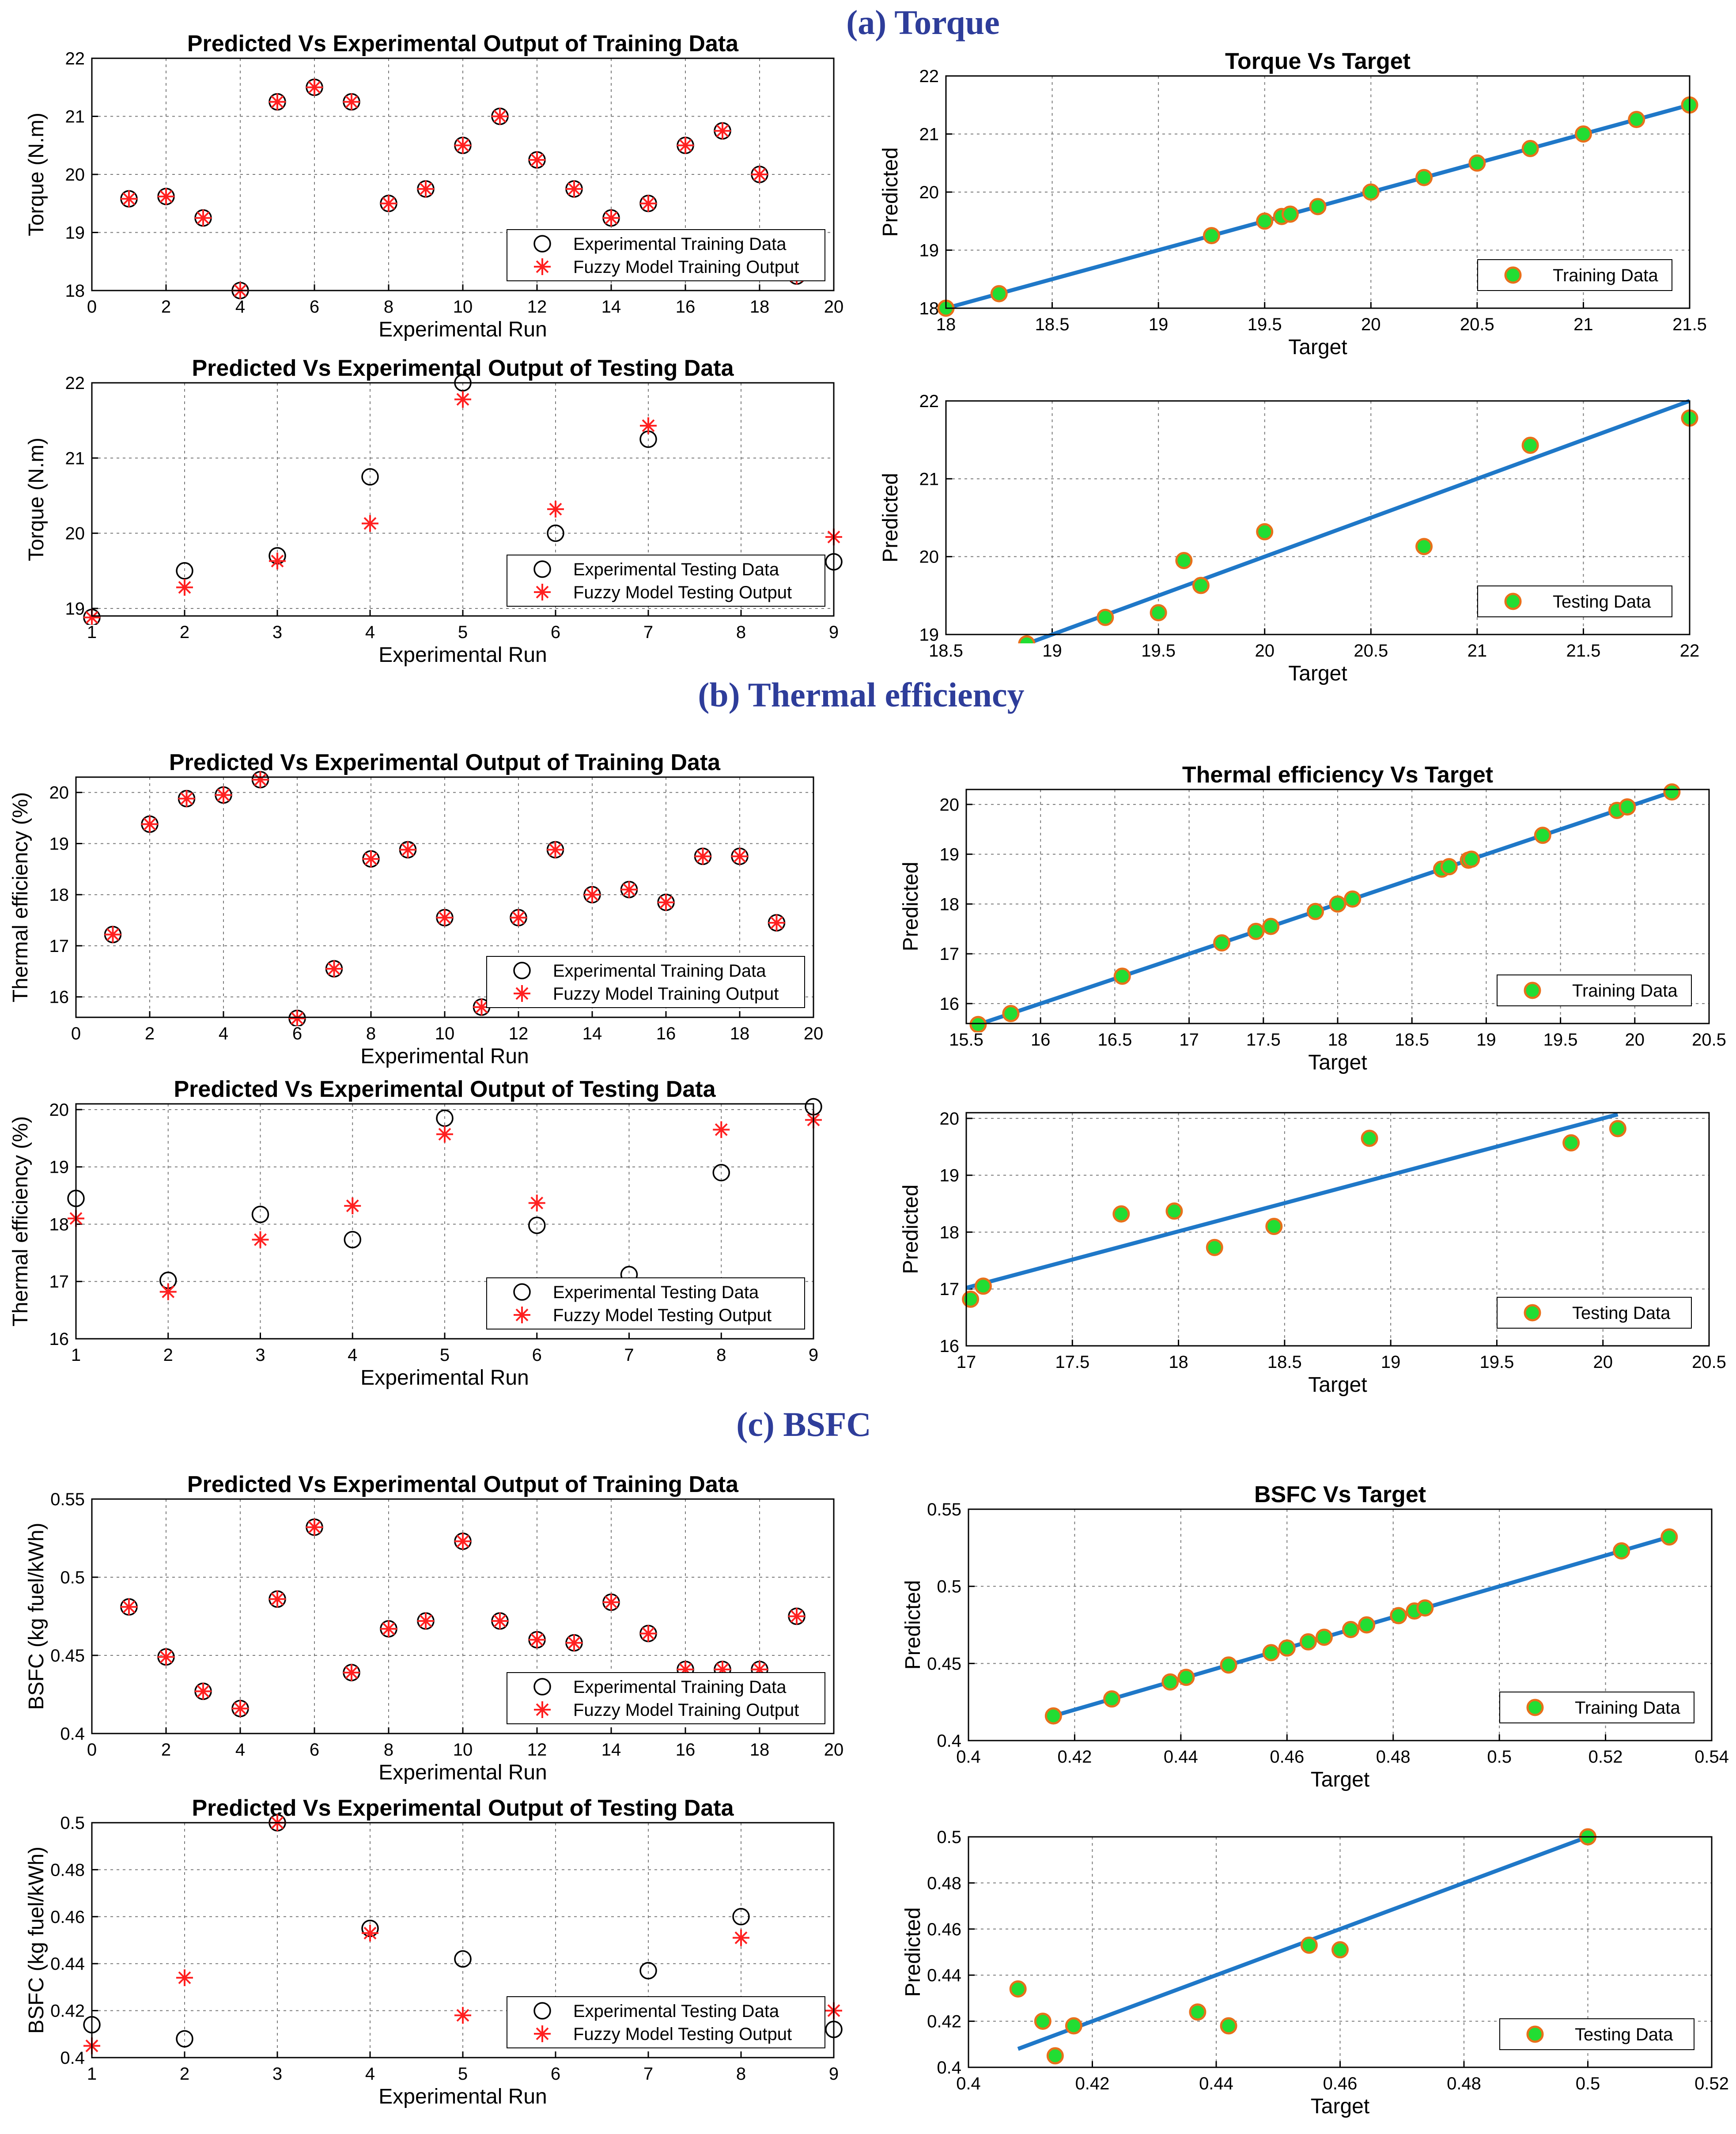  What do you see at coordinates (949, 1837) in the screenshot?
I see `y-tick-label: 0.5` at bounding box center [949, 1837].